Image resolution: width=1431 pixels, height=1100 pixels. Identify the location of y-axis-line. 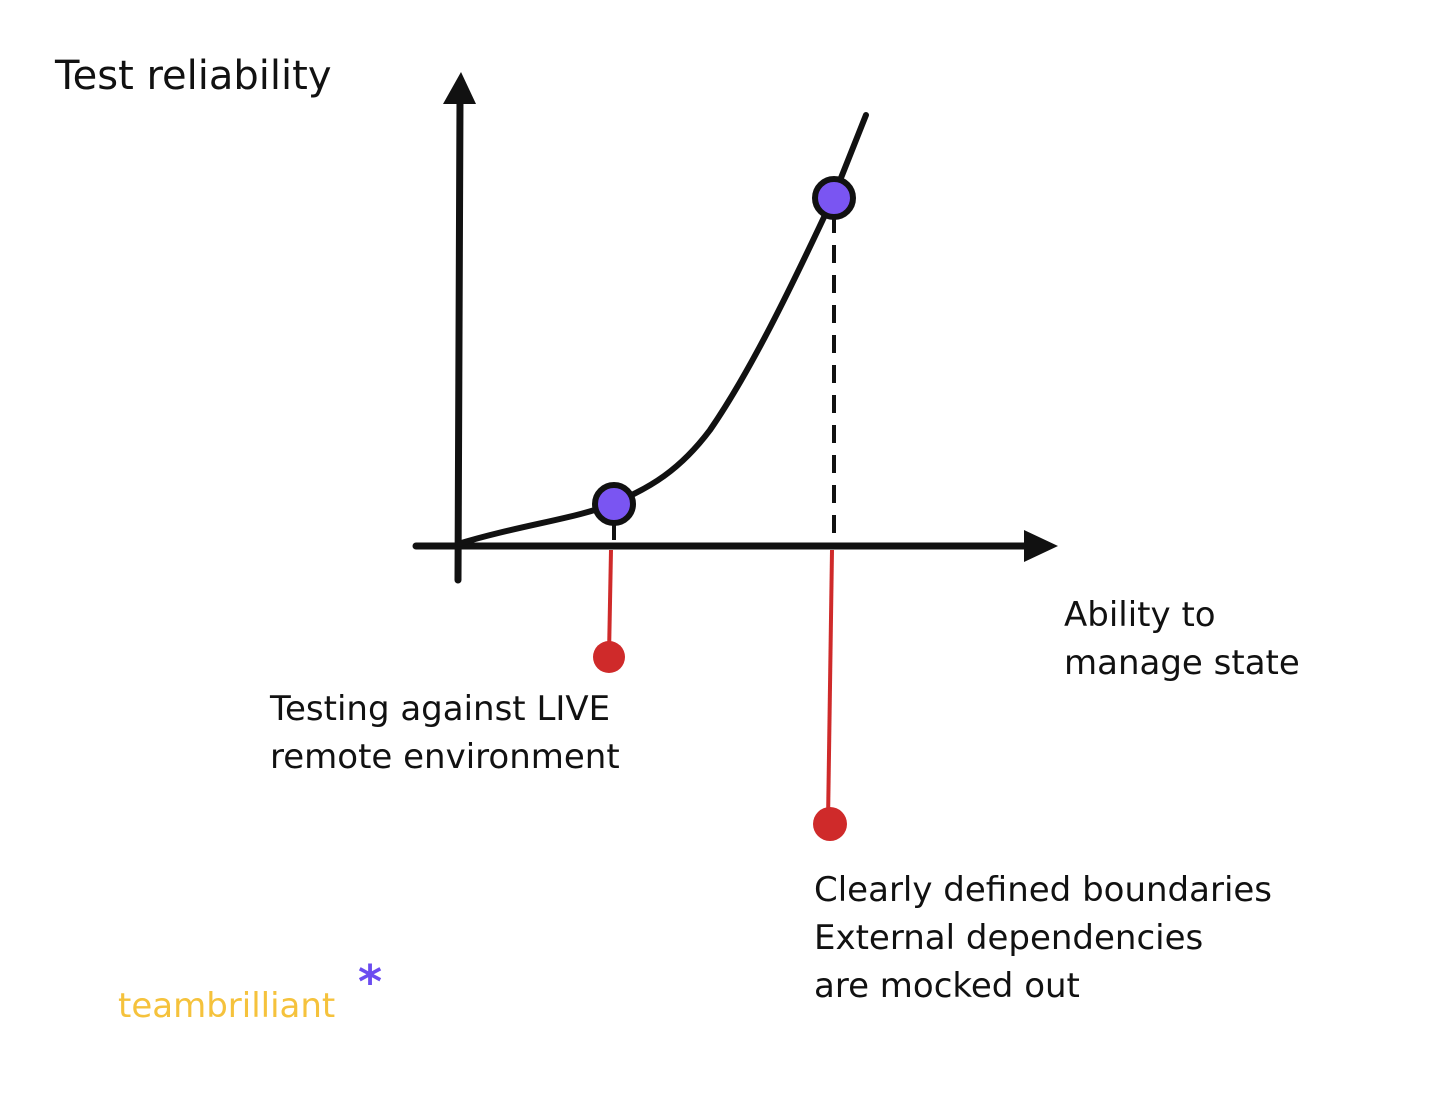
(459, 340).